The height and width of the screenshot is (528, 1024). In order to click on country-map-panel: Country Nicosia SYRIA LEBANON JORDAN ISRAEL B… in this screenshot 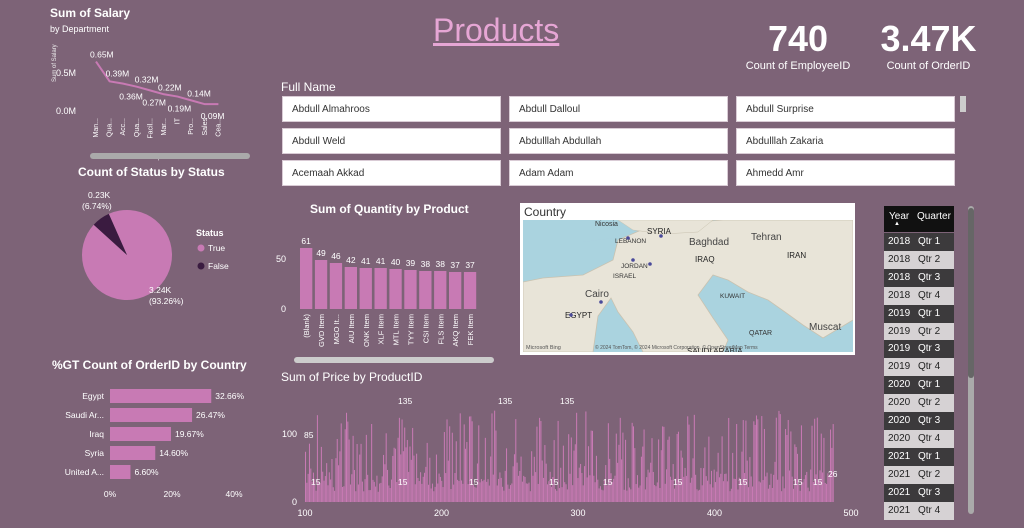, I will do `click(687, 279)`.